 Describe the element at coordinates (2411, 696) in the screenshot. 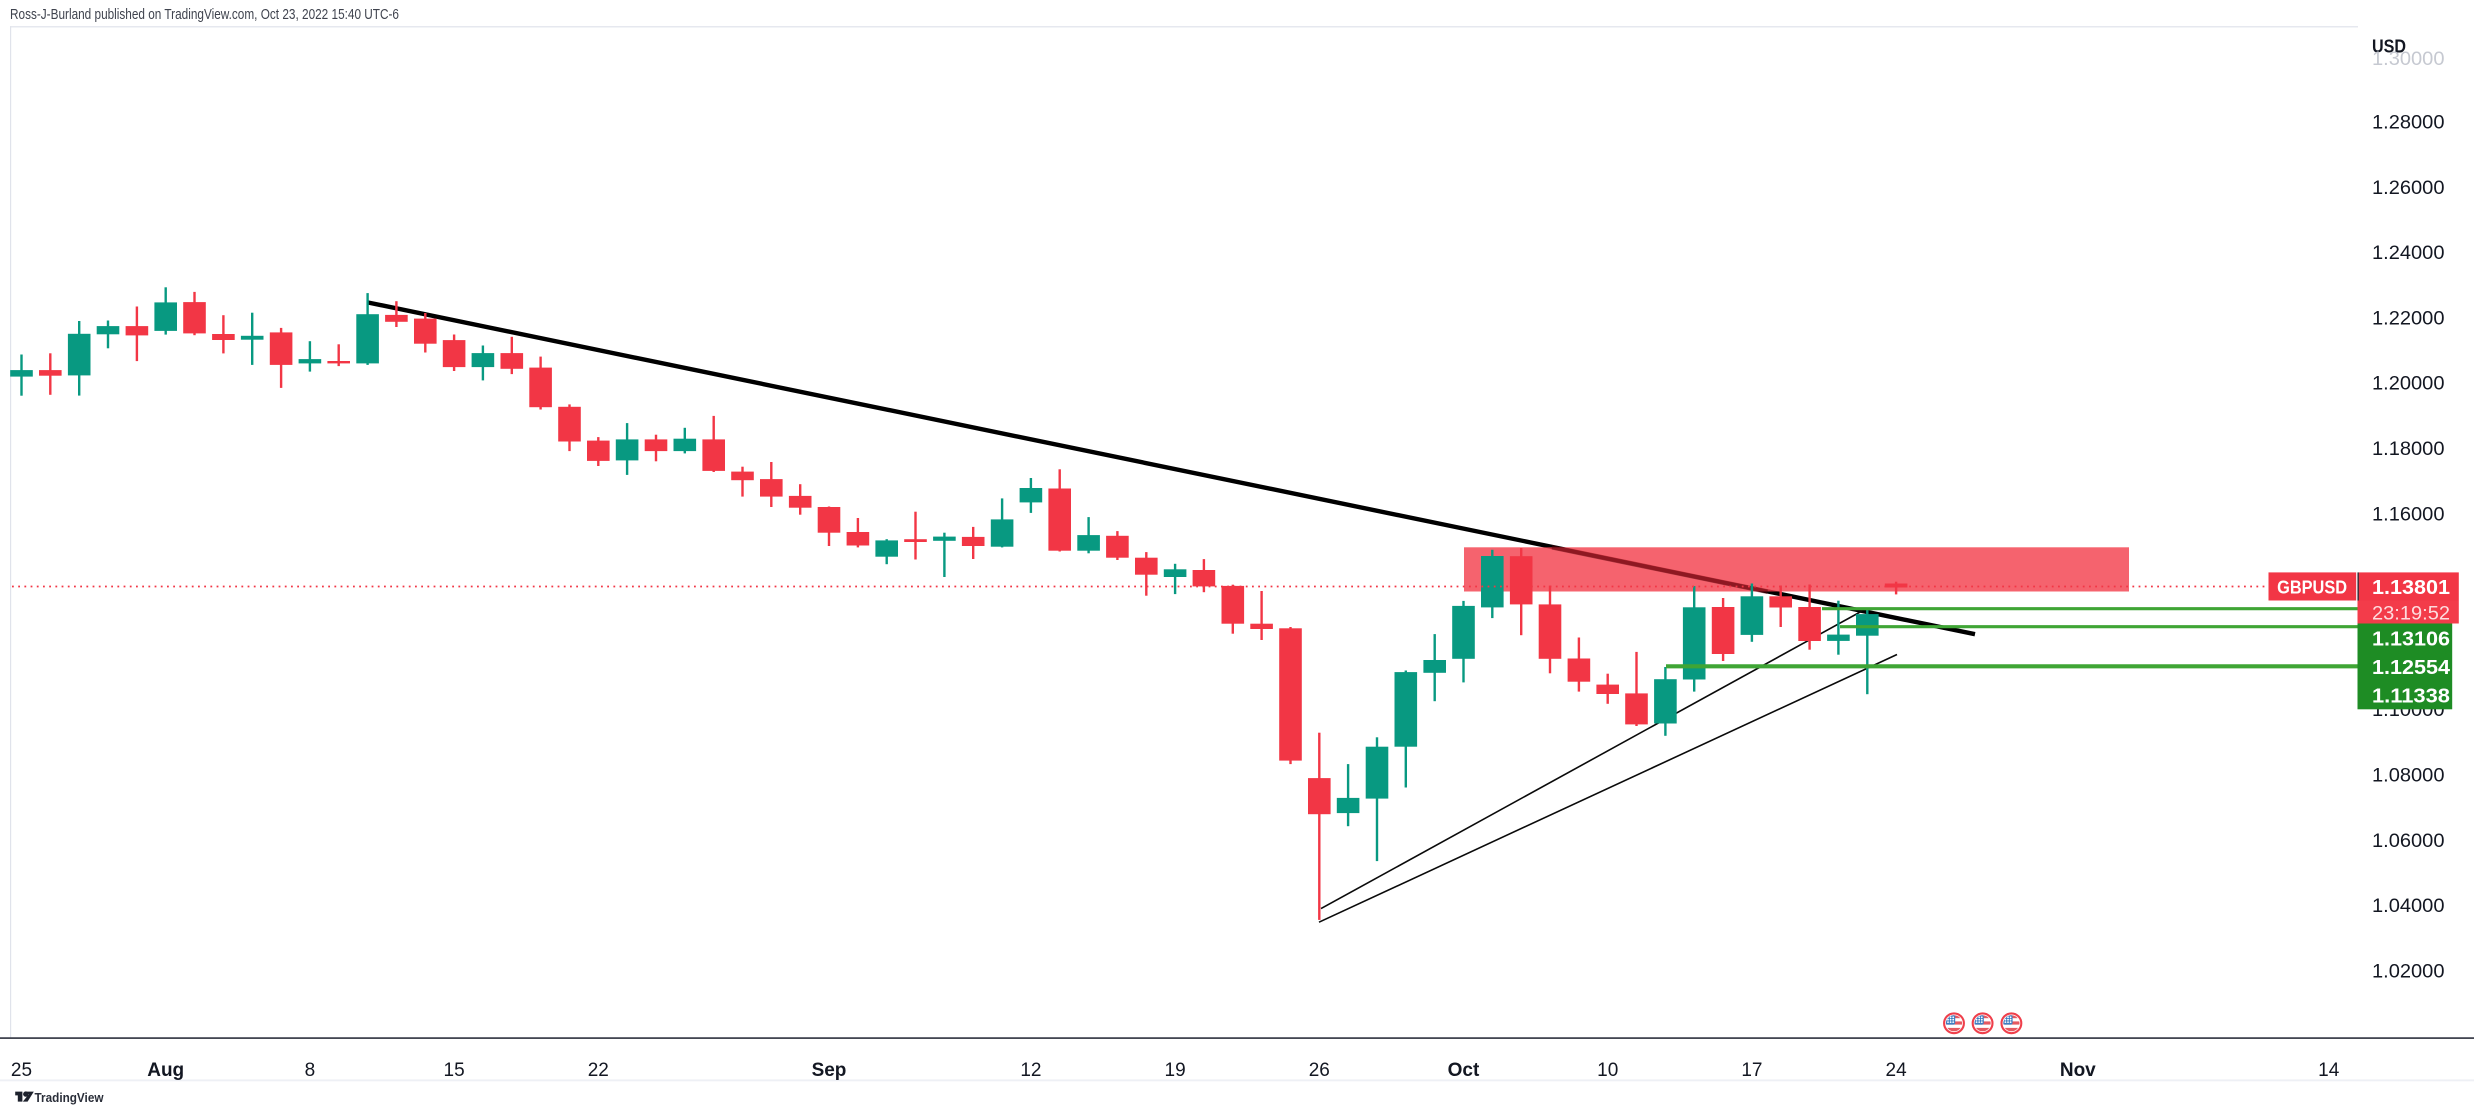

I see `svg-text: 1.11338` at that location.